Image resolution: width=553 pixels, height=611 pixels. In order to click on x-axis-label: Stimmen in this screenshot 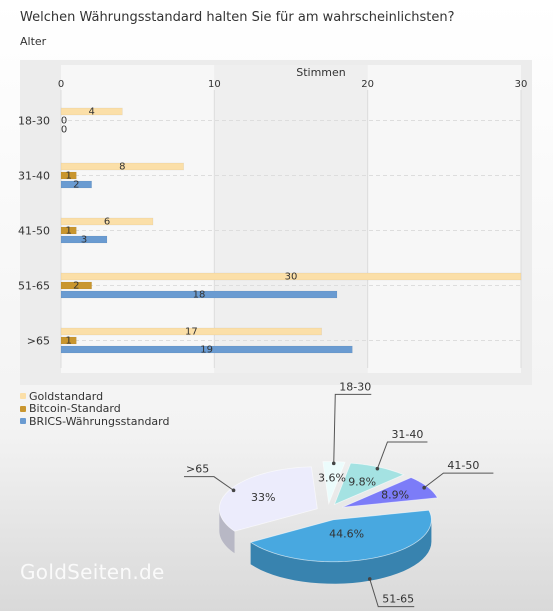, I will do `click(321, 72)`.